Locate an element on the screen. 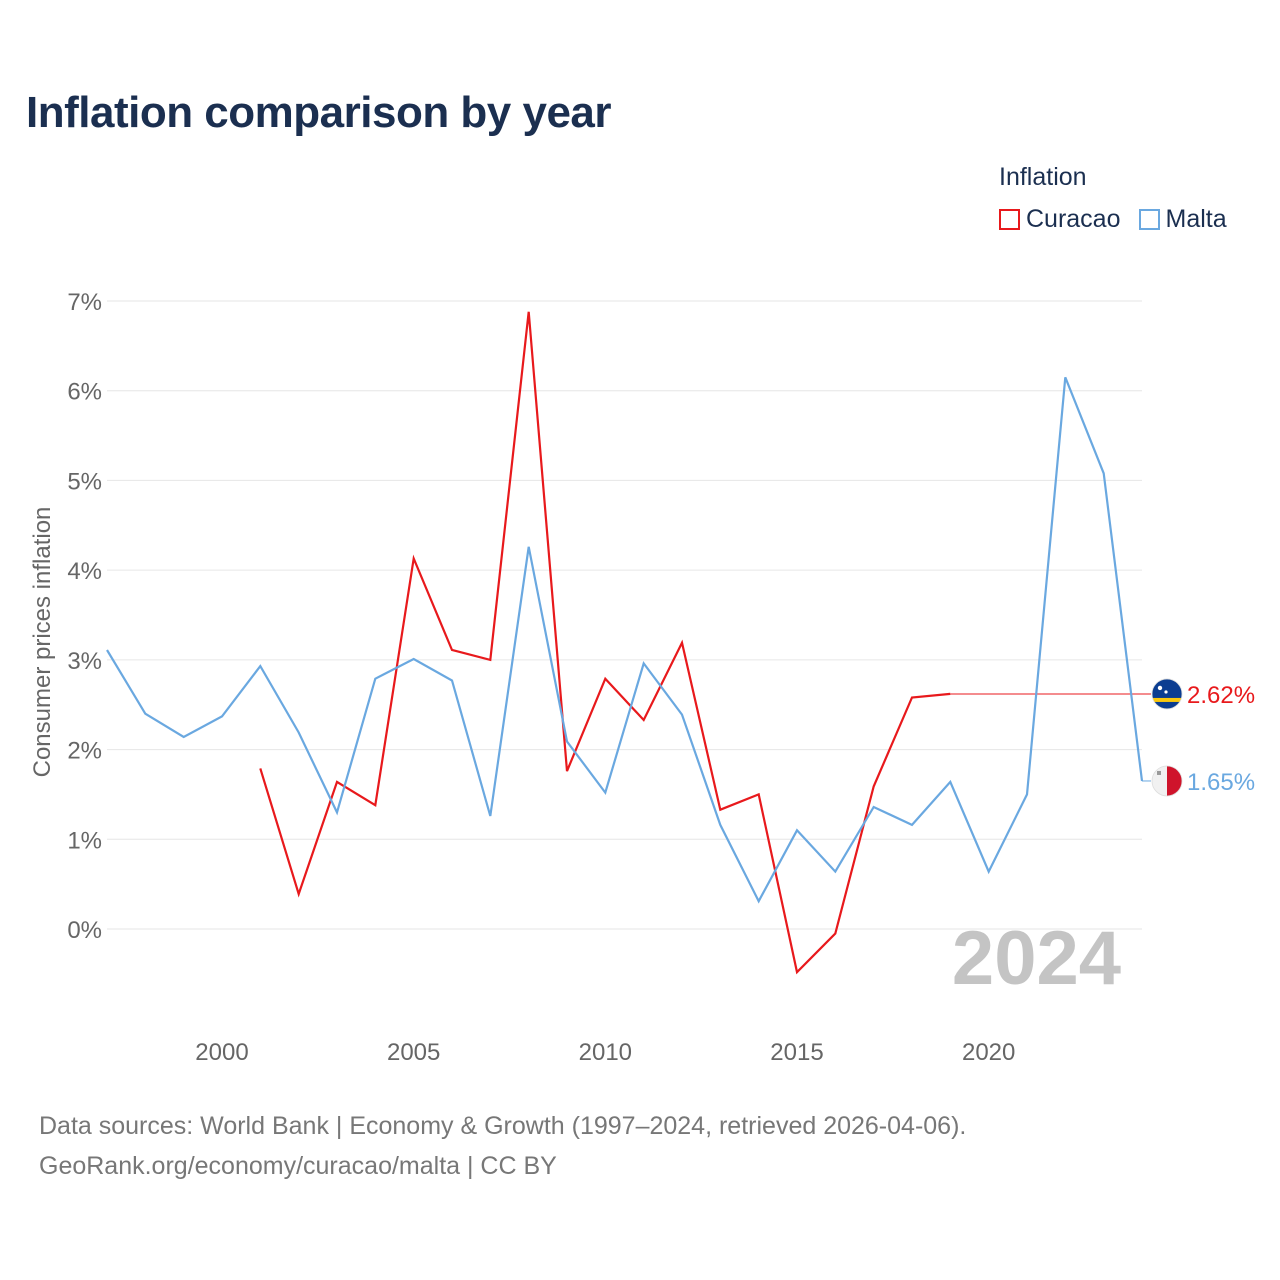 The width and height of the screenshot is (1280, 1280). y-tick-label: 2% is located at coordinates (84, 751).